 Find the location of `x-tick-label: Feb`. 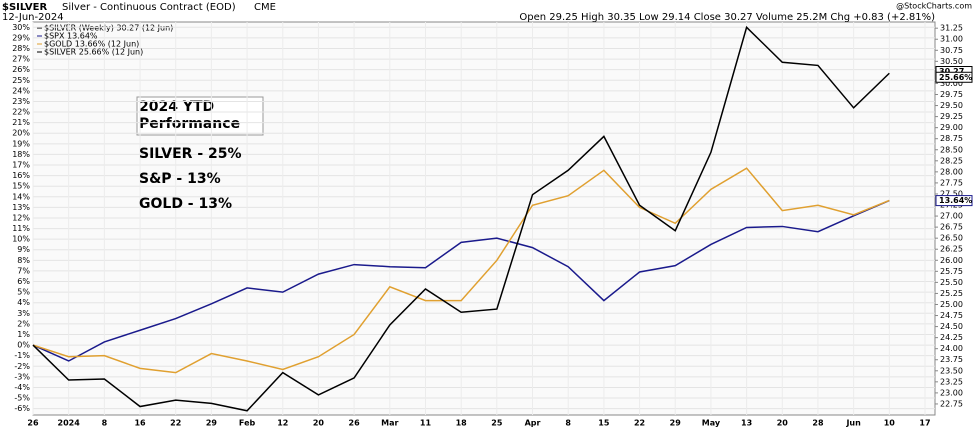

x-tick-label: Feb is located at coordinates (247, 423).